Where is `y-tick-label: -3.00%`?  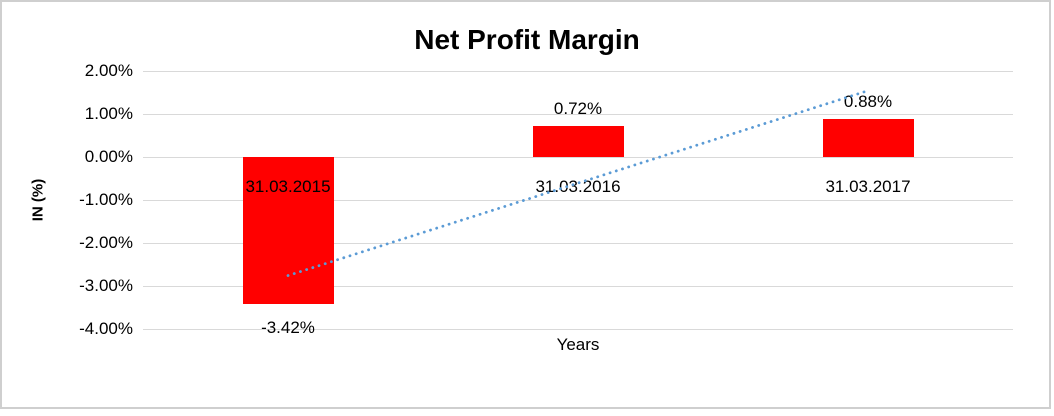
y-tick-label: -3.00% is located at coordinates (106, 285).